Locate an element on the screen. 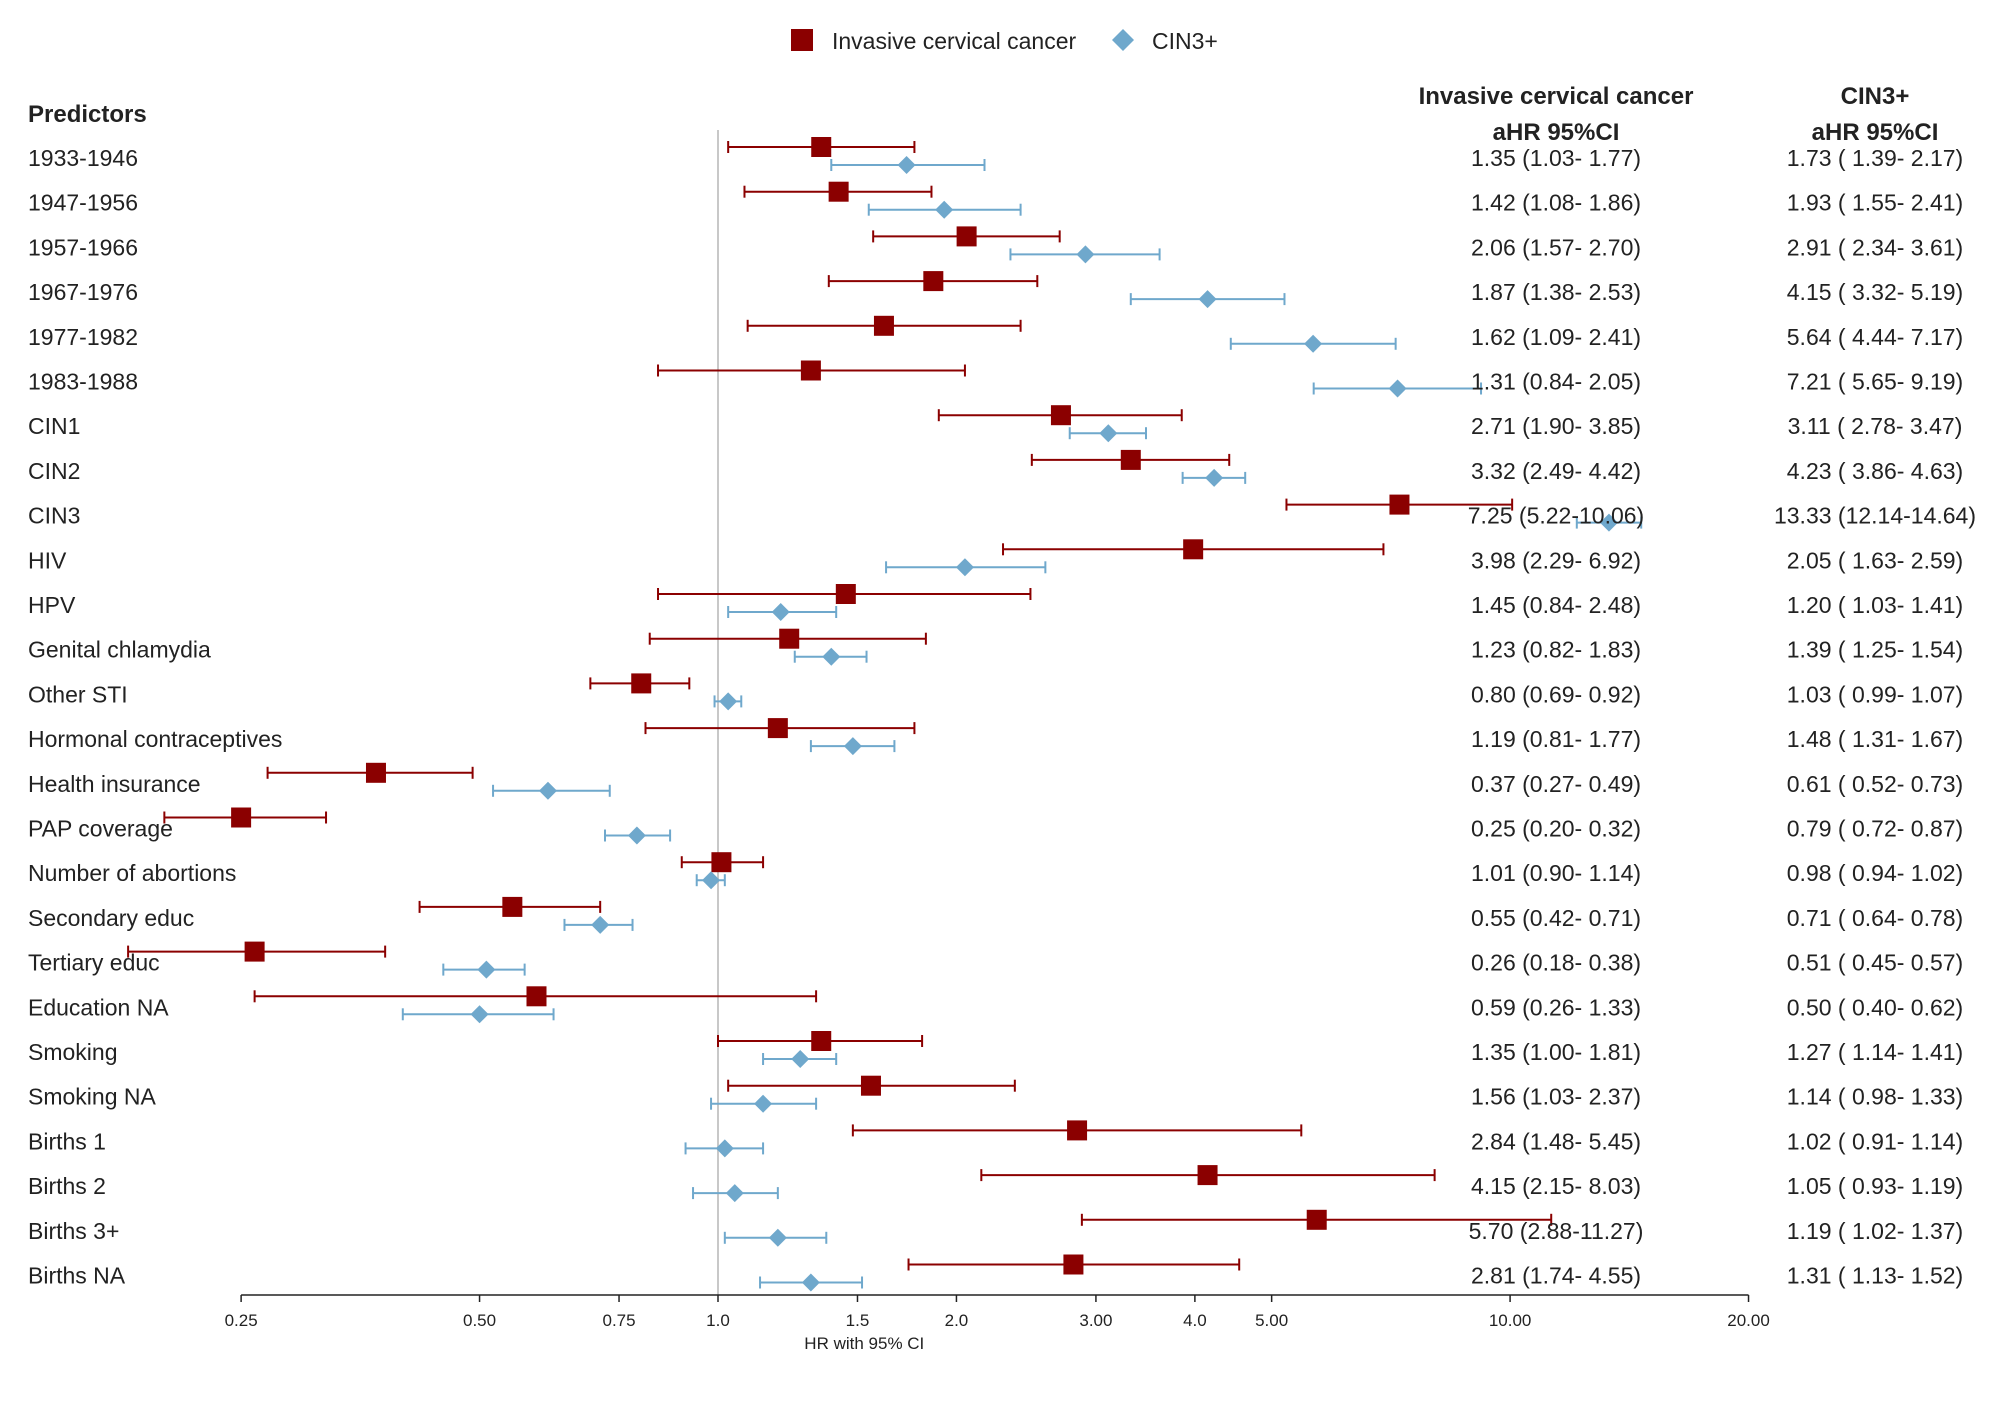 This screenshot has width=2008, height=1406. predictor-label: Births 1 is located at coordinates (67, 1141).